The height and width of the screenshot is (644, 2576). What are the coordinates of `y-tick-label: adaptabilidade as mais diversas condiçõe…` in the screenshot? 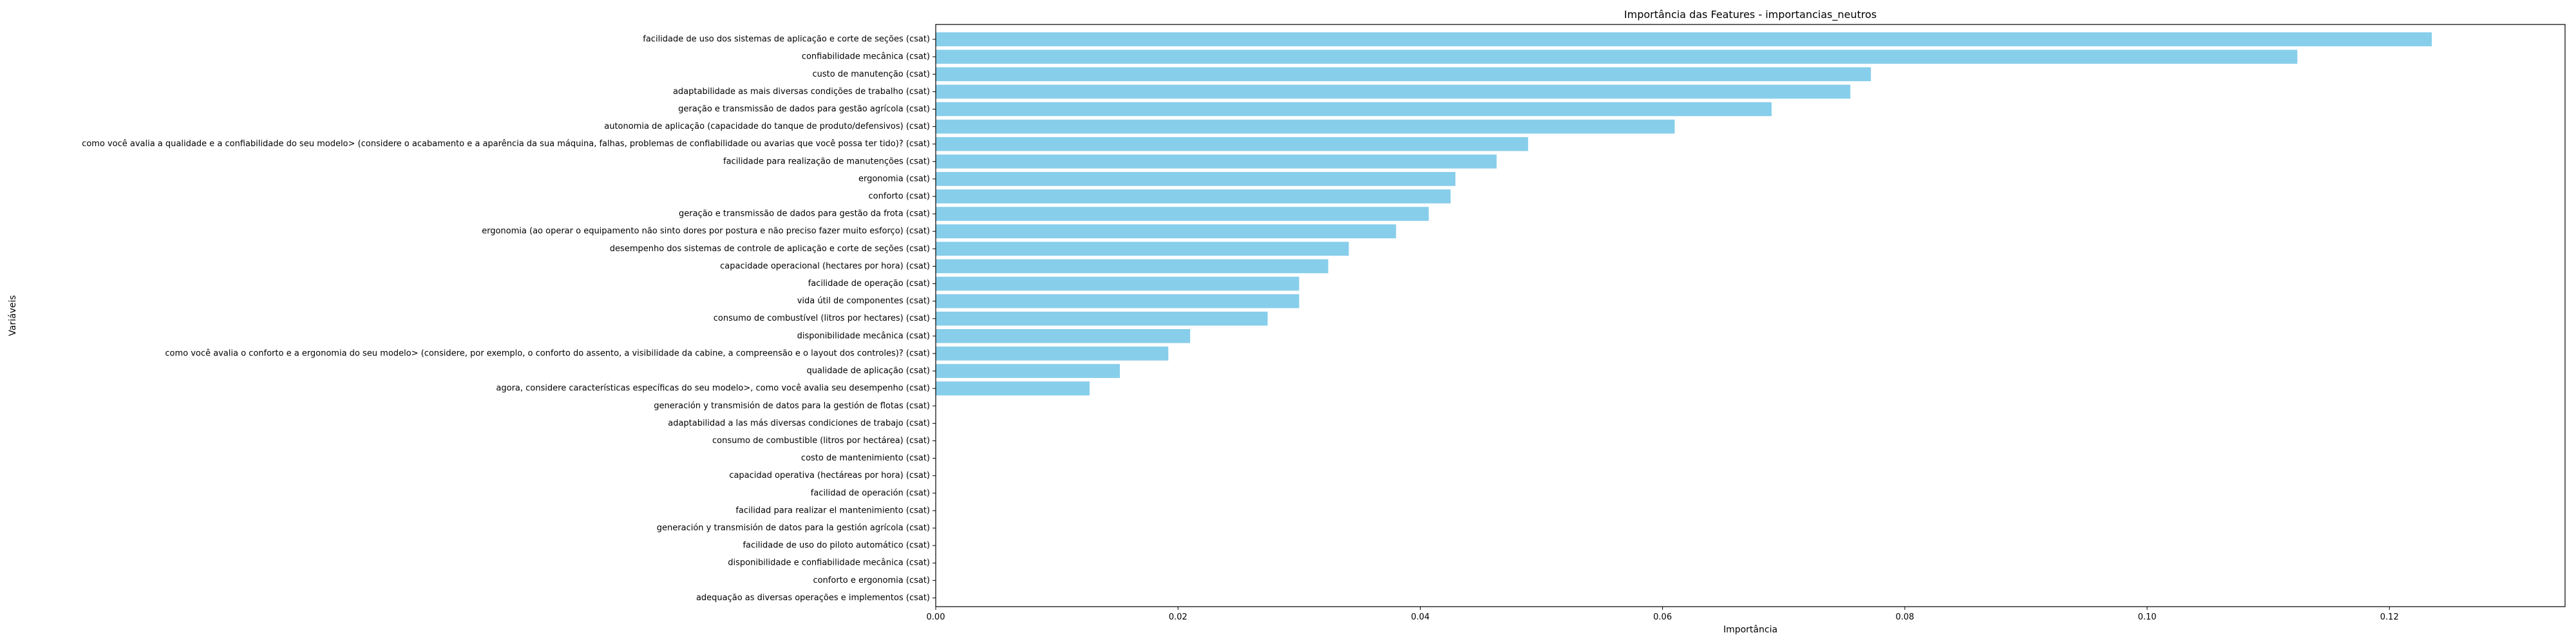 It's located at (802, 92).